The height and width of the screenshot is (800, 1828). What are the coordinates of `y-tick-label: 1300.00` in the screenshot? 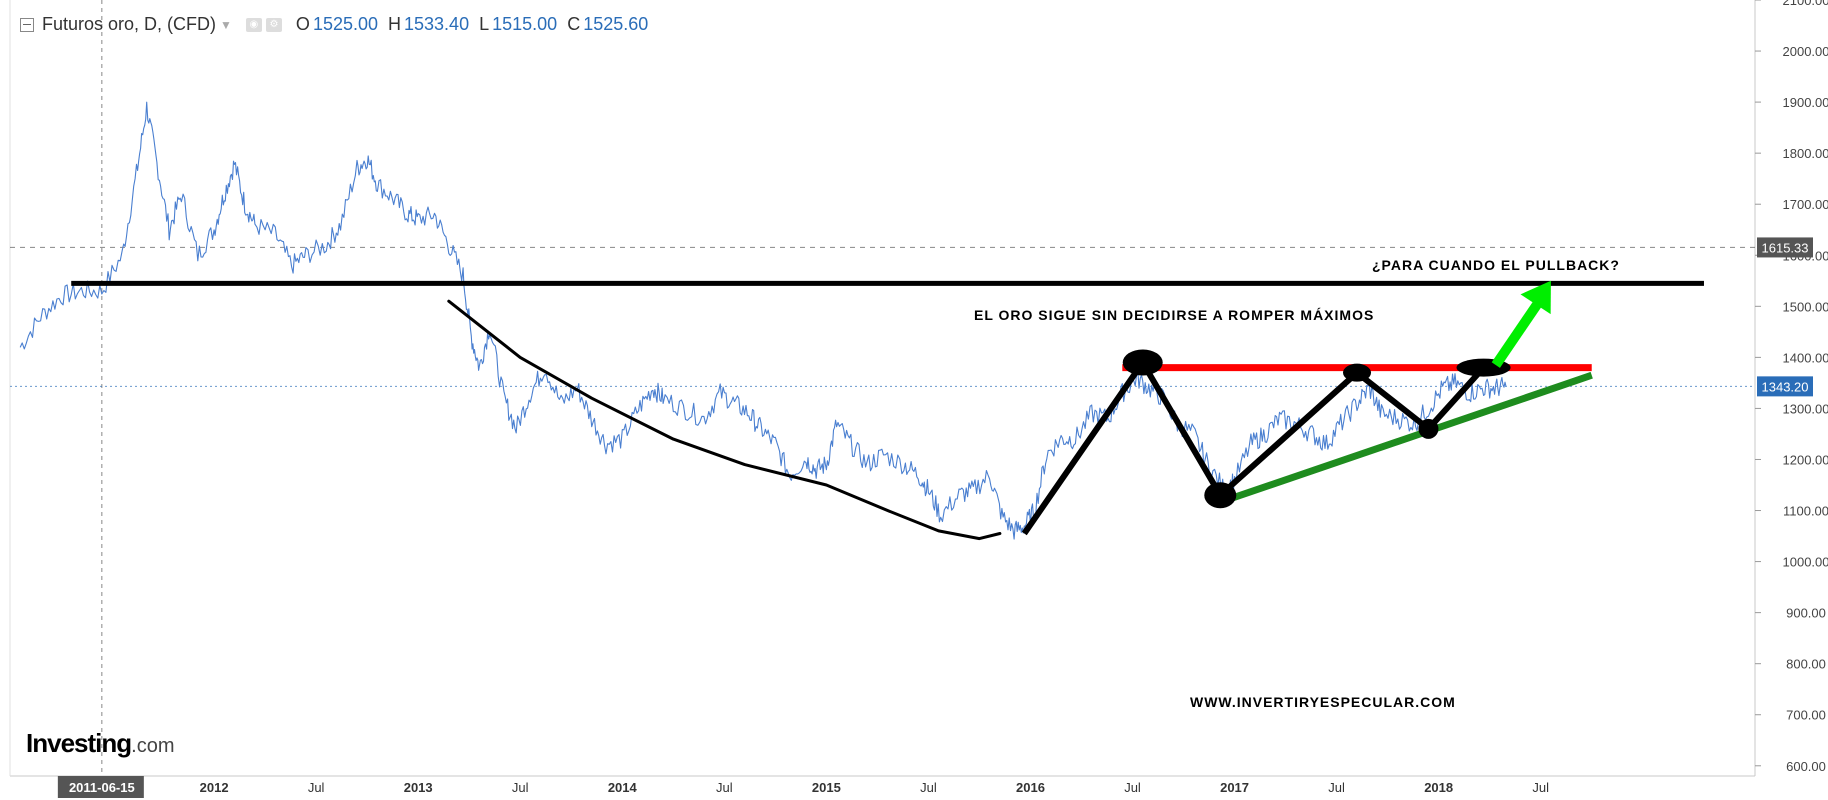 It's located at (1805, 408).